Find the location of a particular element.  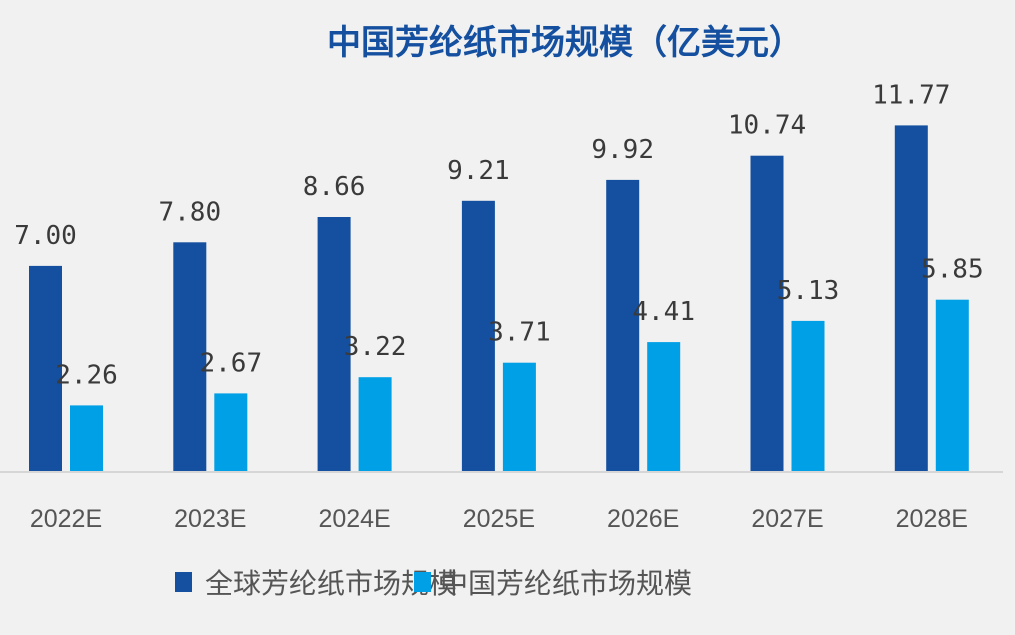

data-label-global-2022E: 7.00 is located at coordinates (45, 236).